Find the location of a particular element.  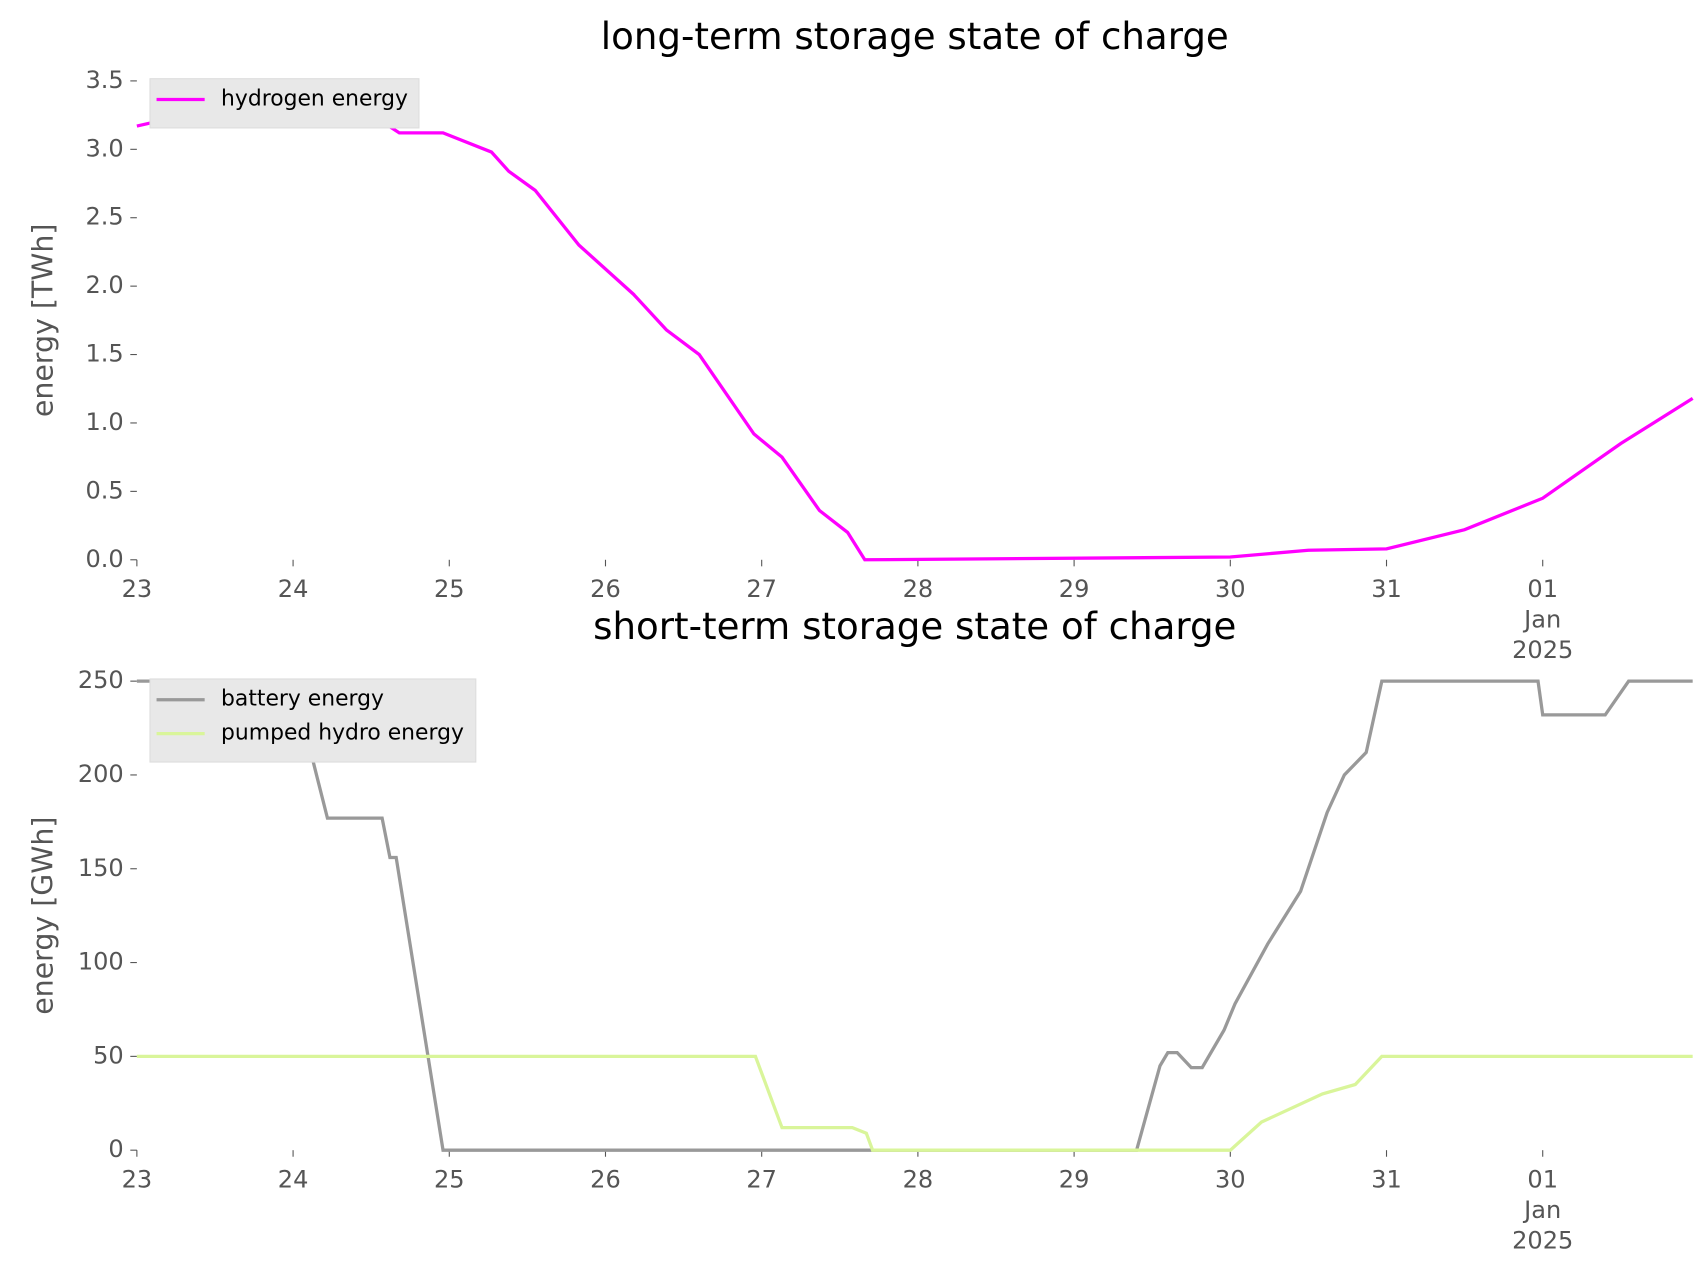

y-tick-label: 1.0 is located at coordinates (105, 422).